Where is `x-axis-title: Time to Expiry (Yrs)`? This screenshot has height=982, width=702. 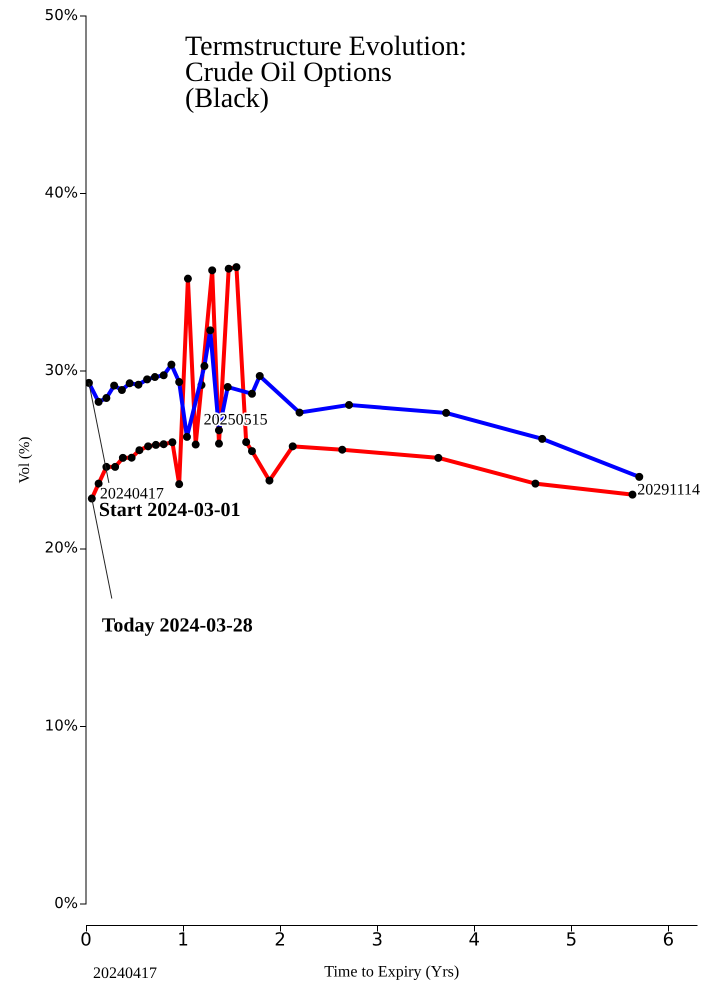 x-axis-title: Time to Expiry (Yrs) is located at coordinates (392, 972).